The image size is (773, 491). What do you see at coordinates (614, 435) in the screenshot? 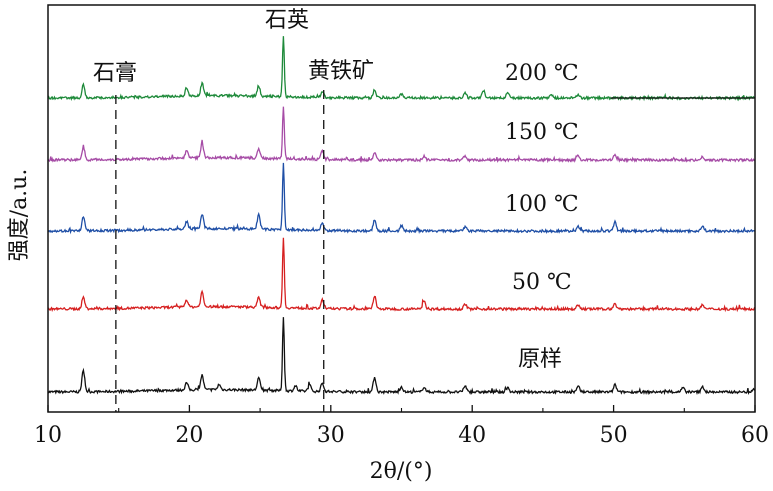
I see `x-tick-label-50: 50` at bounding box center [614, 435].